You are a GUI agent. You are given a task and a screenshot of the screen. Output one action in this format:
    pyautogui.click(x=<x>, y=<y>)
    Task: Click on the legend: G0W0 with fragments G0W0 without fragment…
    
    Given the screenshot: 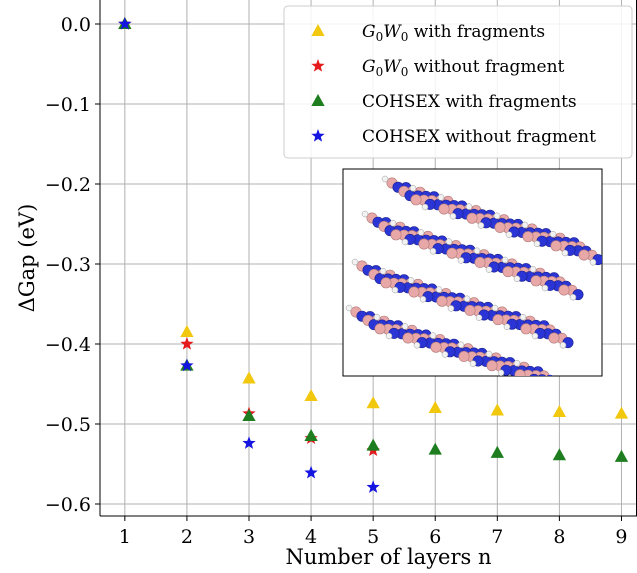 What is the action you would take?
    pyautogui.click(x=458, y=82)
    